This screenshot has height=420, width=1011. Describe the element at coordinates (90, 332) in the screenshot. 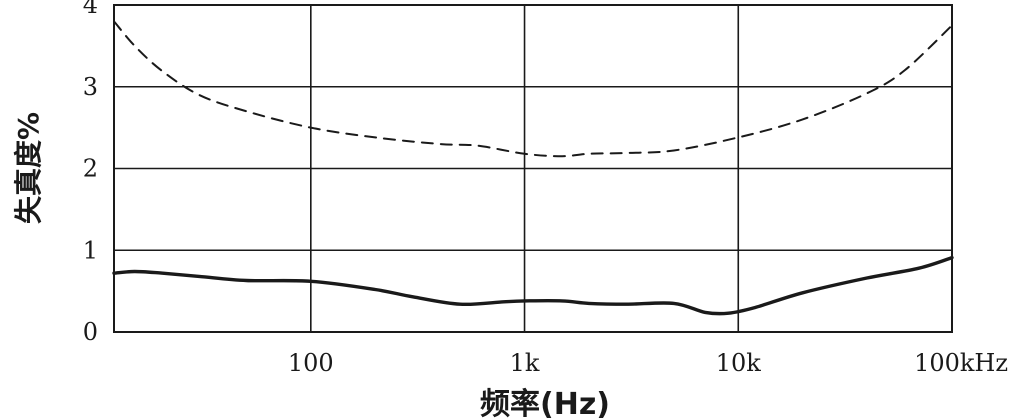

I see `y-tick-label: 0` at that location.